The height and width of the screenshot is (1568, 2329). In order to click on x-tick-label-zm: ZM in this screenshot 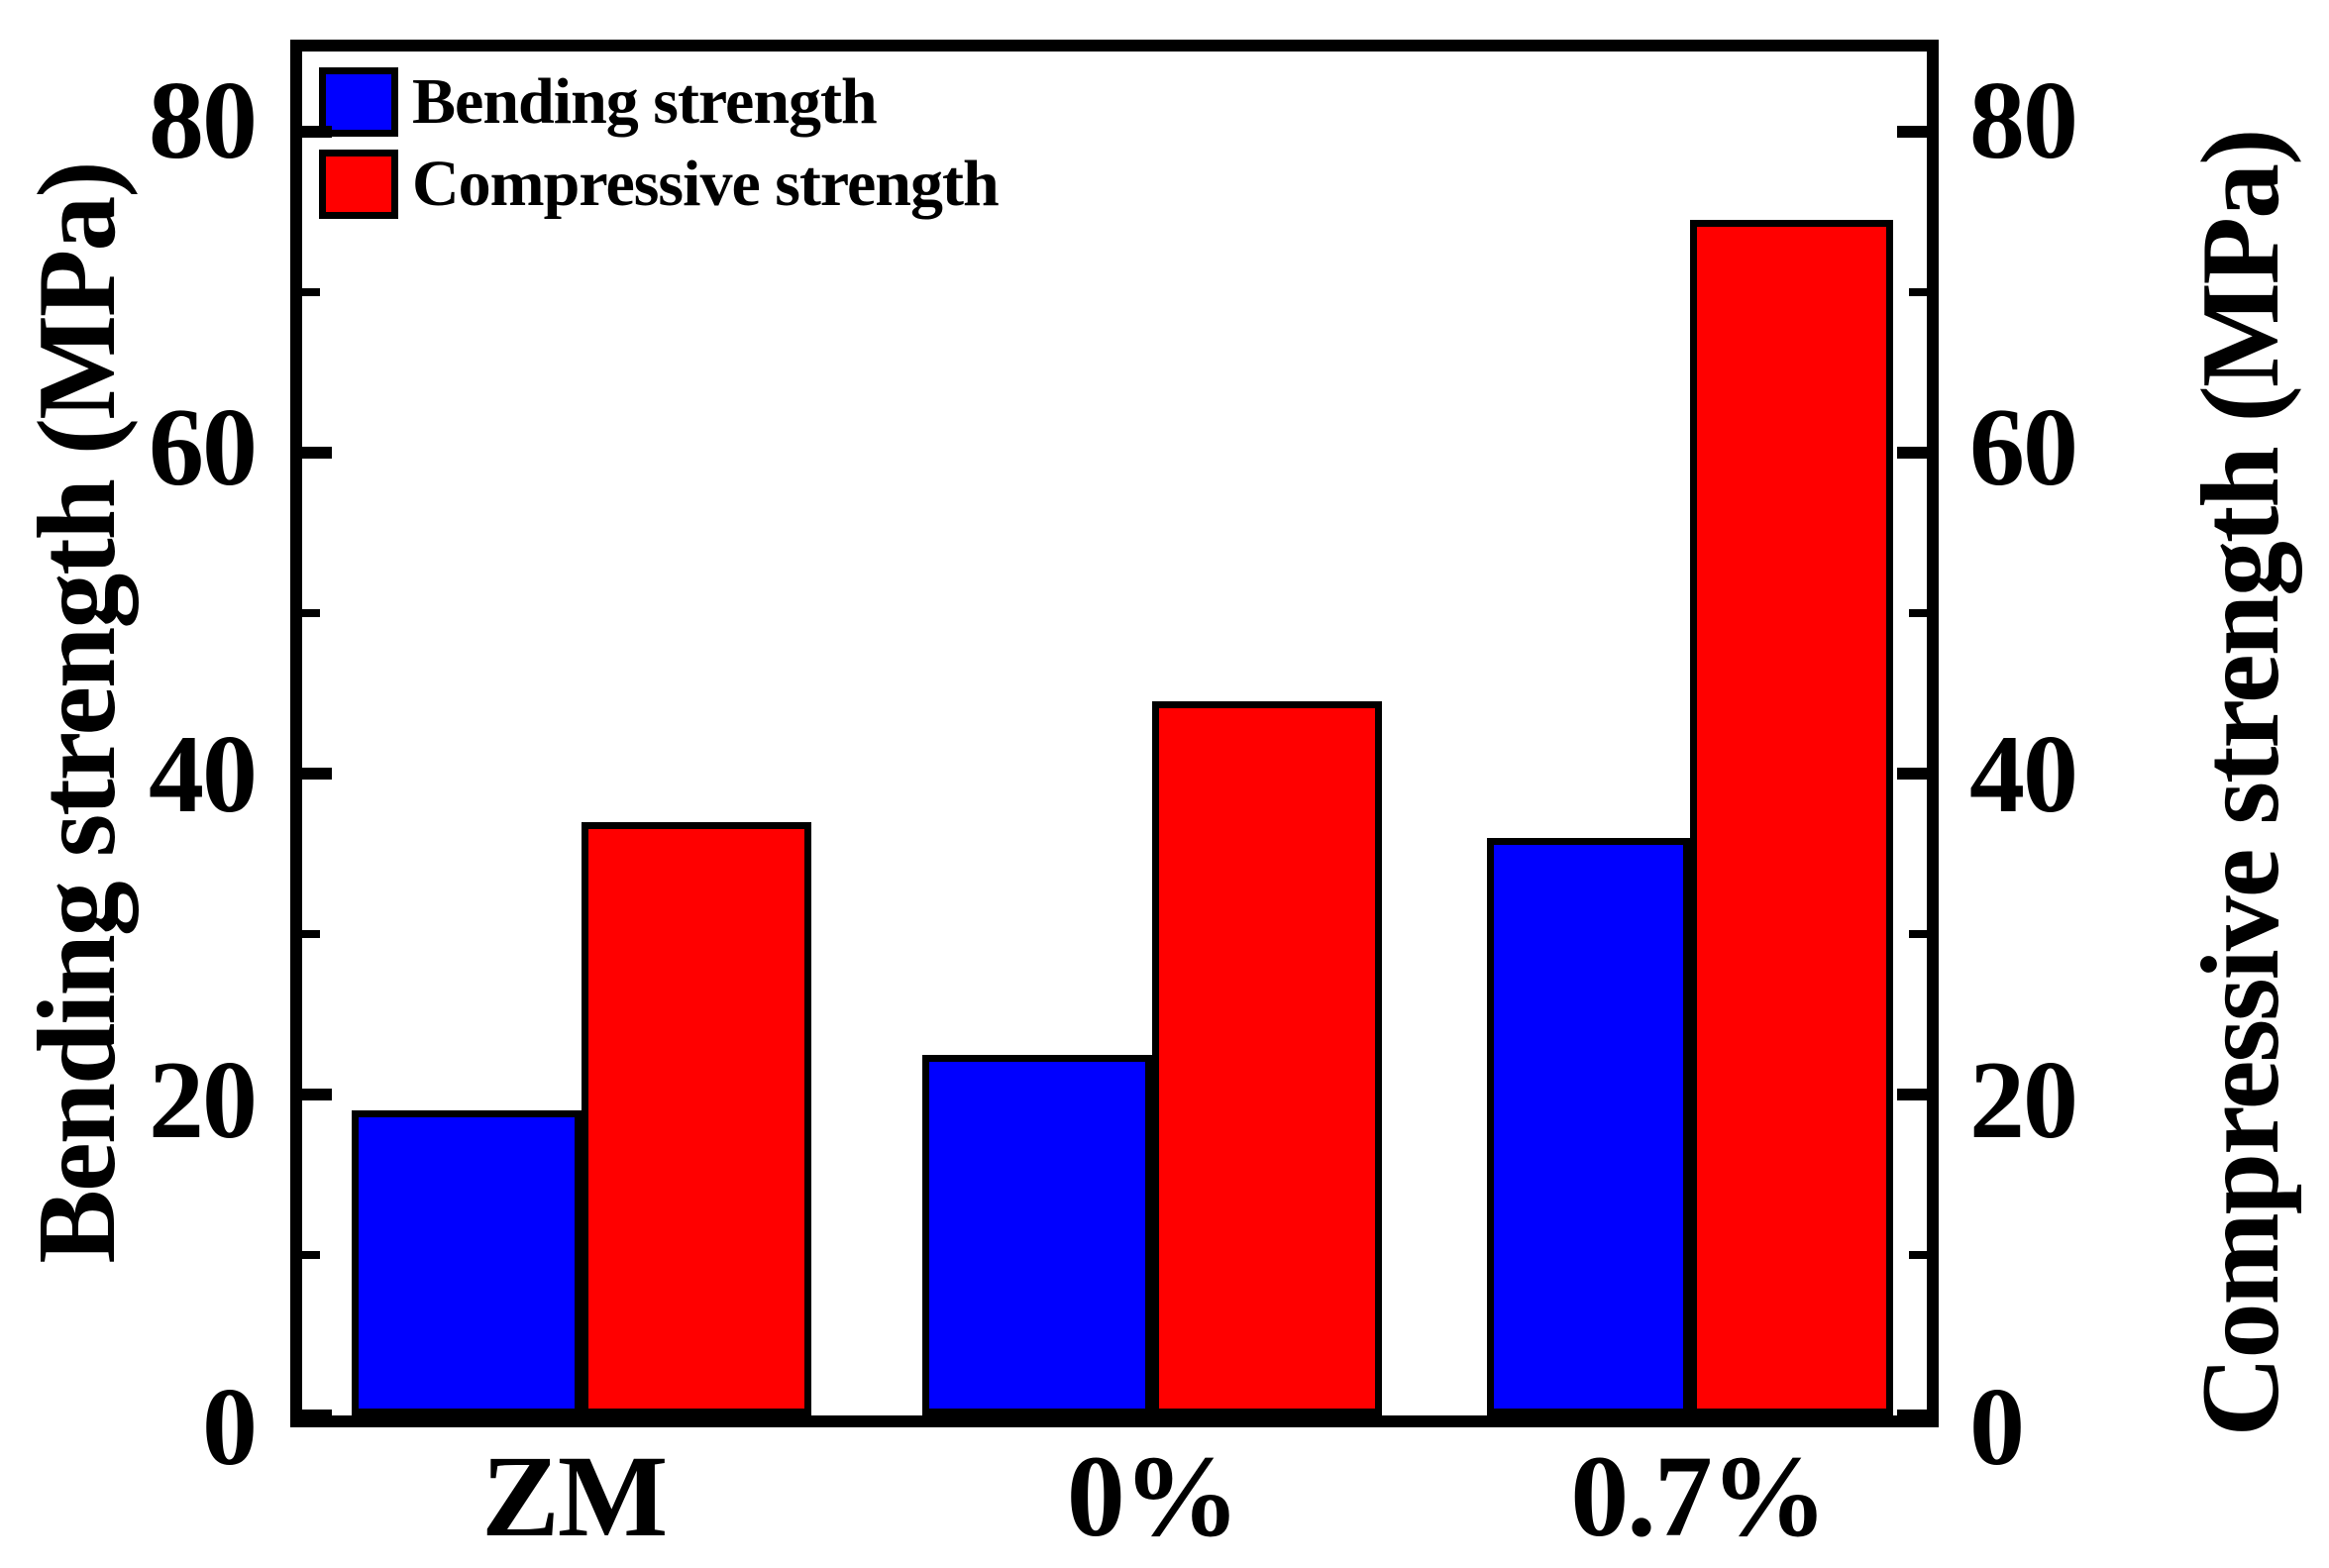, I will do `click(575, 1496)`.